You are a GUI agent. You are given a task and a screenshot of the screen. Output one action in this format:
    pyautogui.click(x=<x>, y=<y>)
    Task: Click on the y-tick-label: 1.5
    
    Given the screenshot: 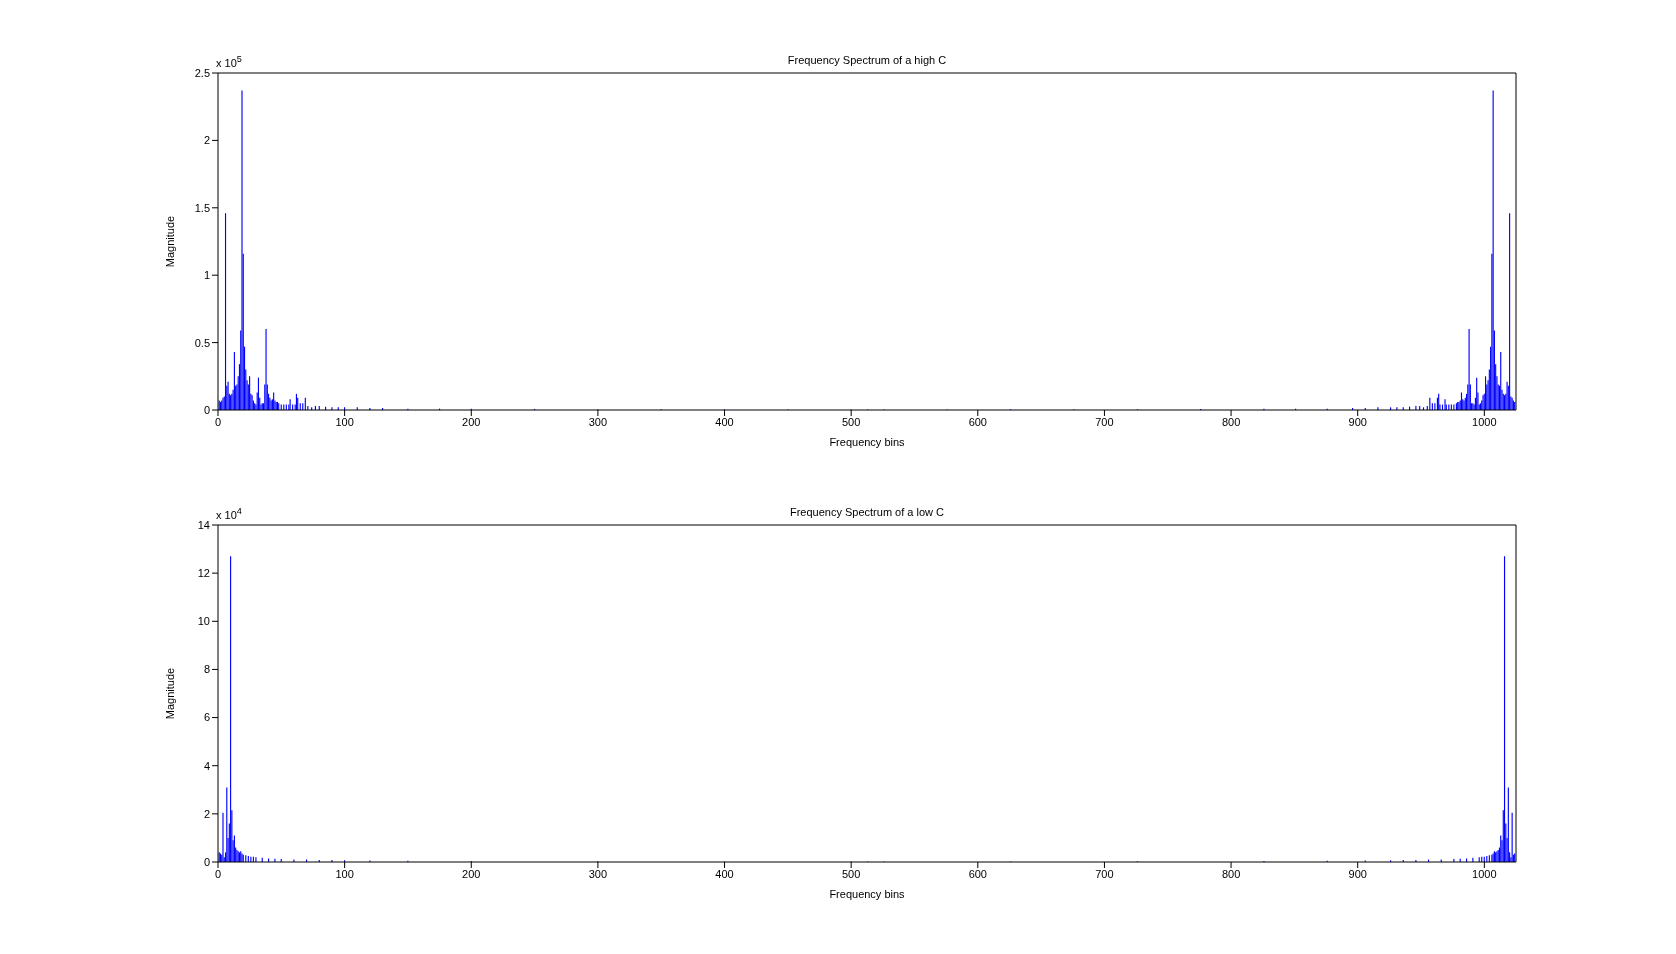 What is the action you would take?
    pyautogui.click(x=202, y=207)
    